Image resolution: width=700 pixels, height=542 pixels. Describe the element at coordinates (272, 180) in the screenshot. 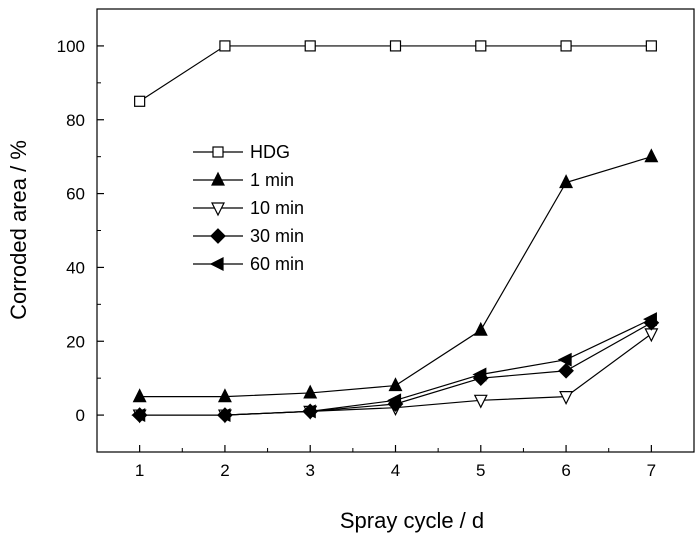

I see `legend-label: 1 min` at that location.